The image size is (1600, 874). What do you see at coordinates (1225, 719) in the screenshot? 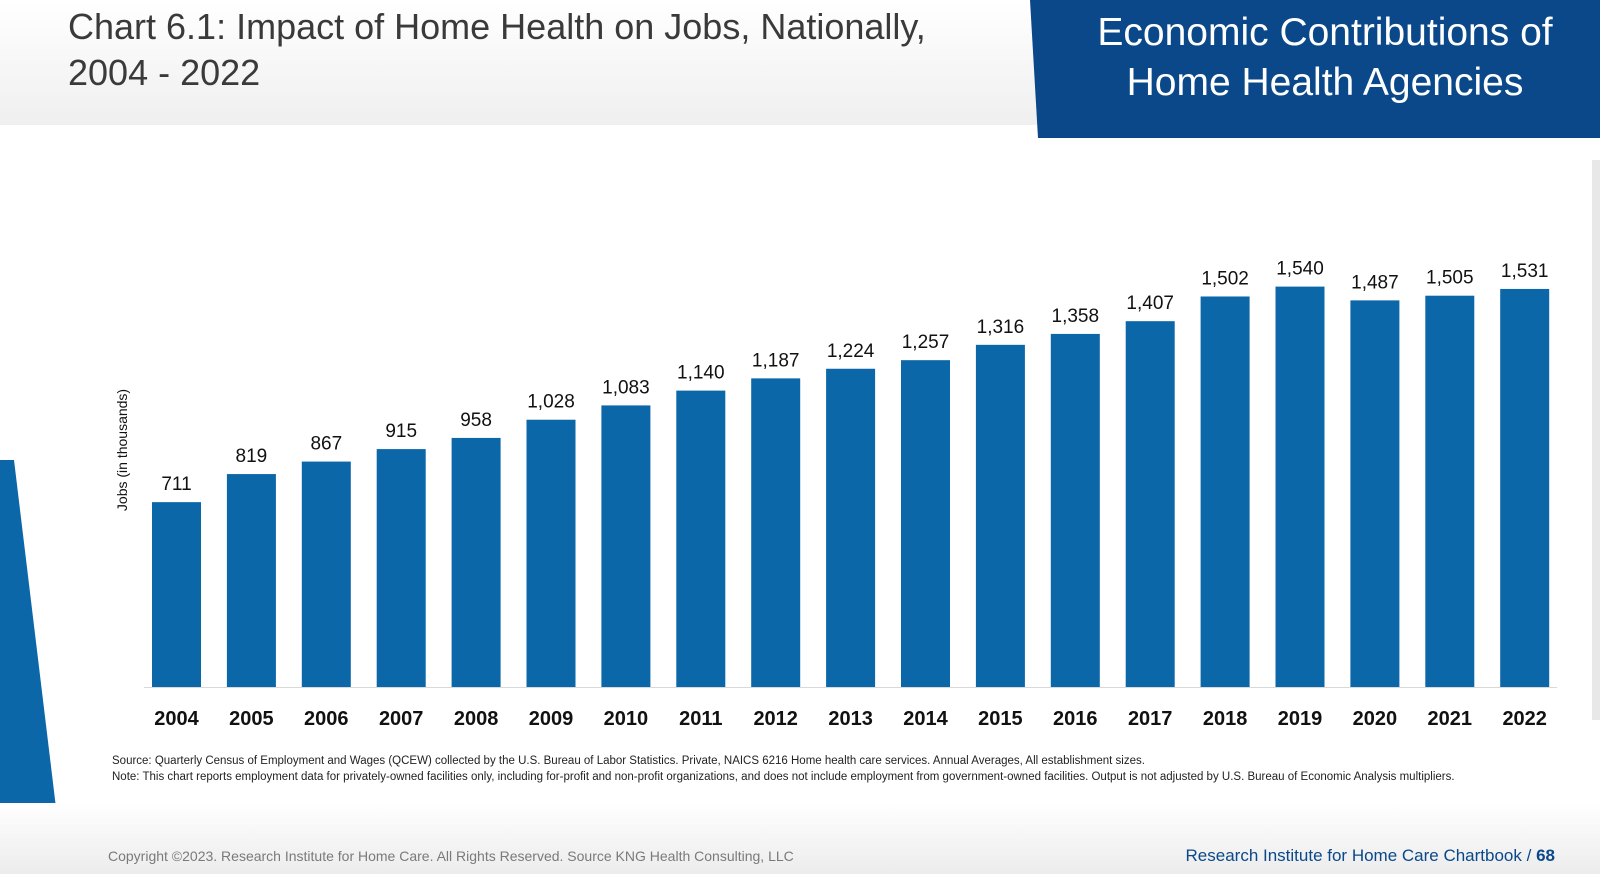
I see `x-tick-2018: 2018` at bounding box center [1225, 719].